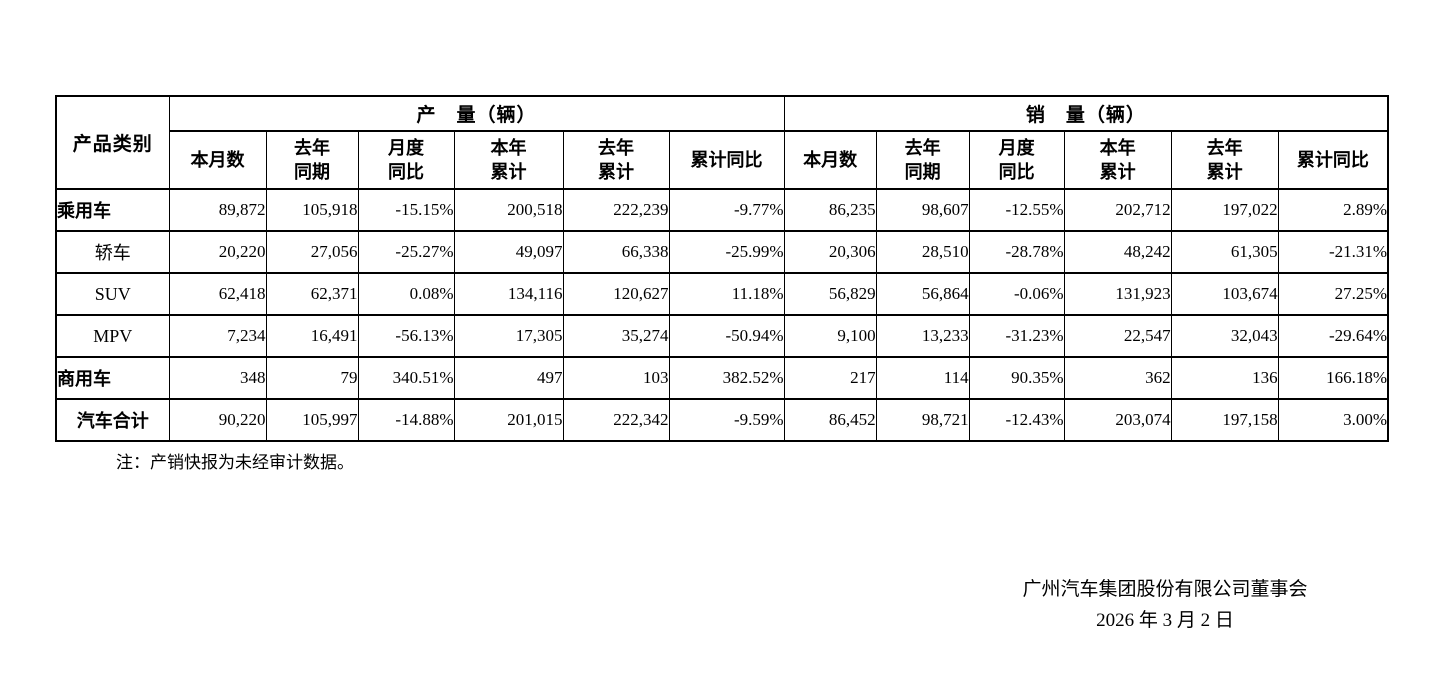 The image size is (1440, 696). Describe the element at coordinates (616, 336) in the screenshot. I see `table-cell: 35,274` at that location.